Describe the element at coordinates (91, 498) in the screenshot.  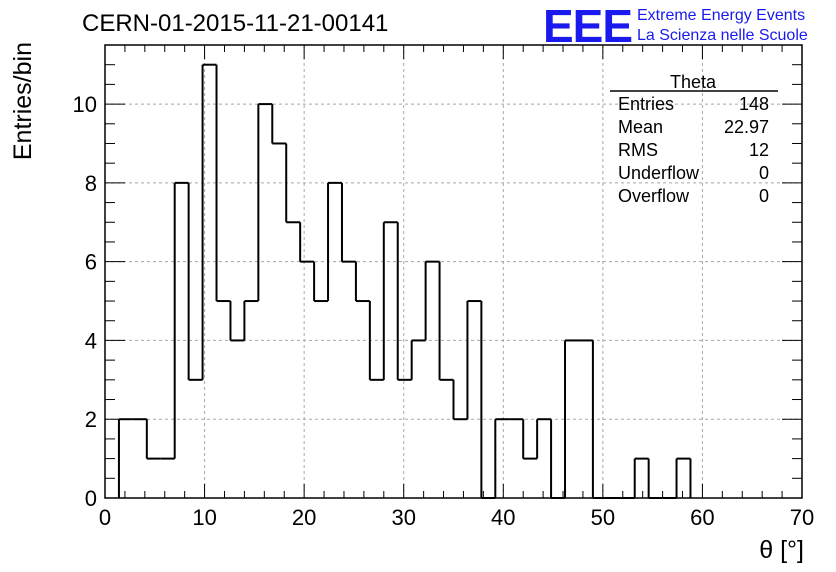
I see `y-tick-label: 0` at that location.